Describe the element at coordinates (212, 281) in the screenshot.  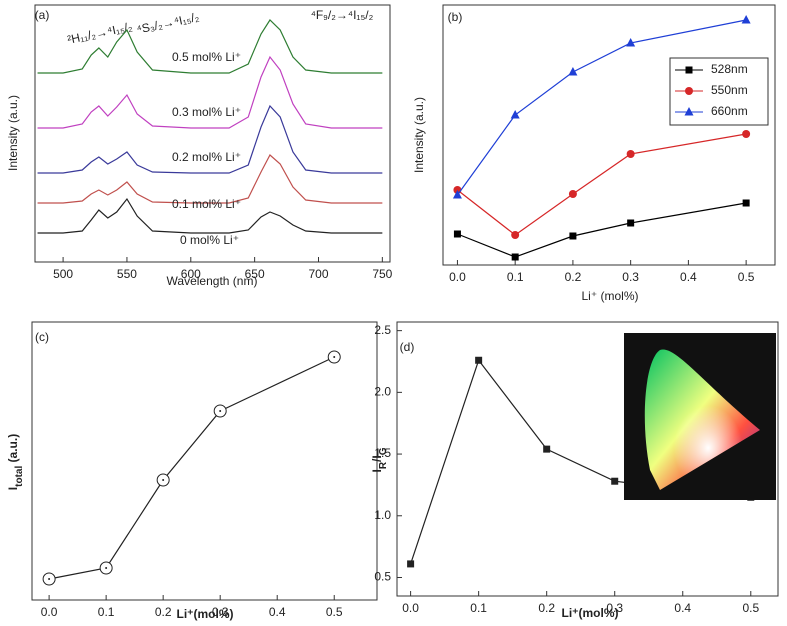
I see `x-axis-label: Wavelength (nm)` at that location.